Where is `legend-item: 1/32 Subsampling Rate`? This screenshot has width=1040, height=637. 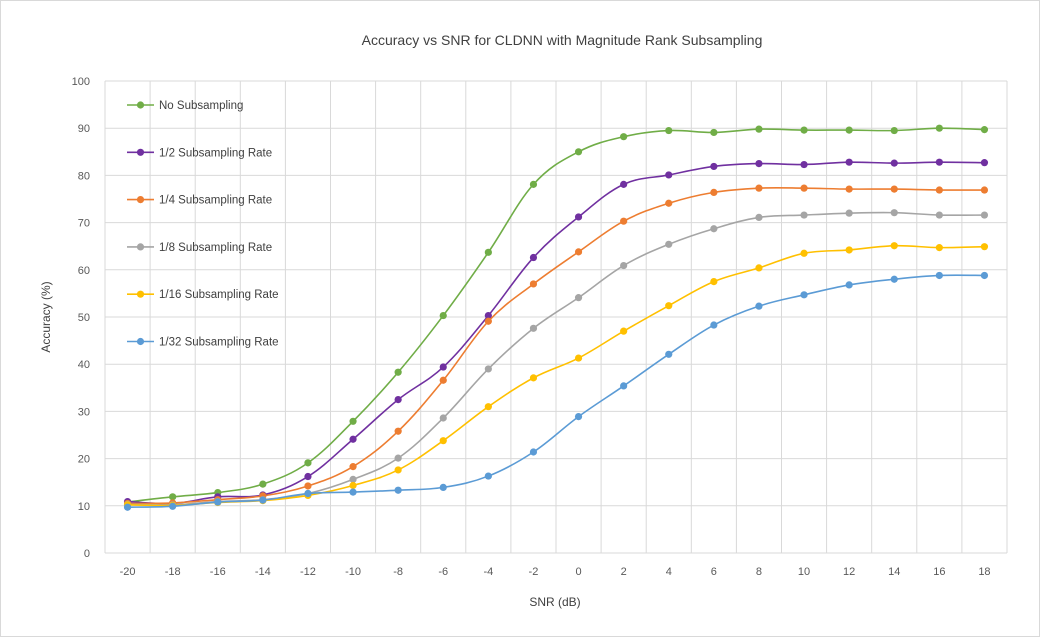
legend-item: 1/32 Subsampling Rate is located at coordinates (203, 343).